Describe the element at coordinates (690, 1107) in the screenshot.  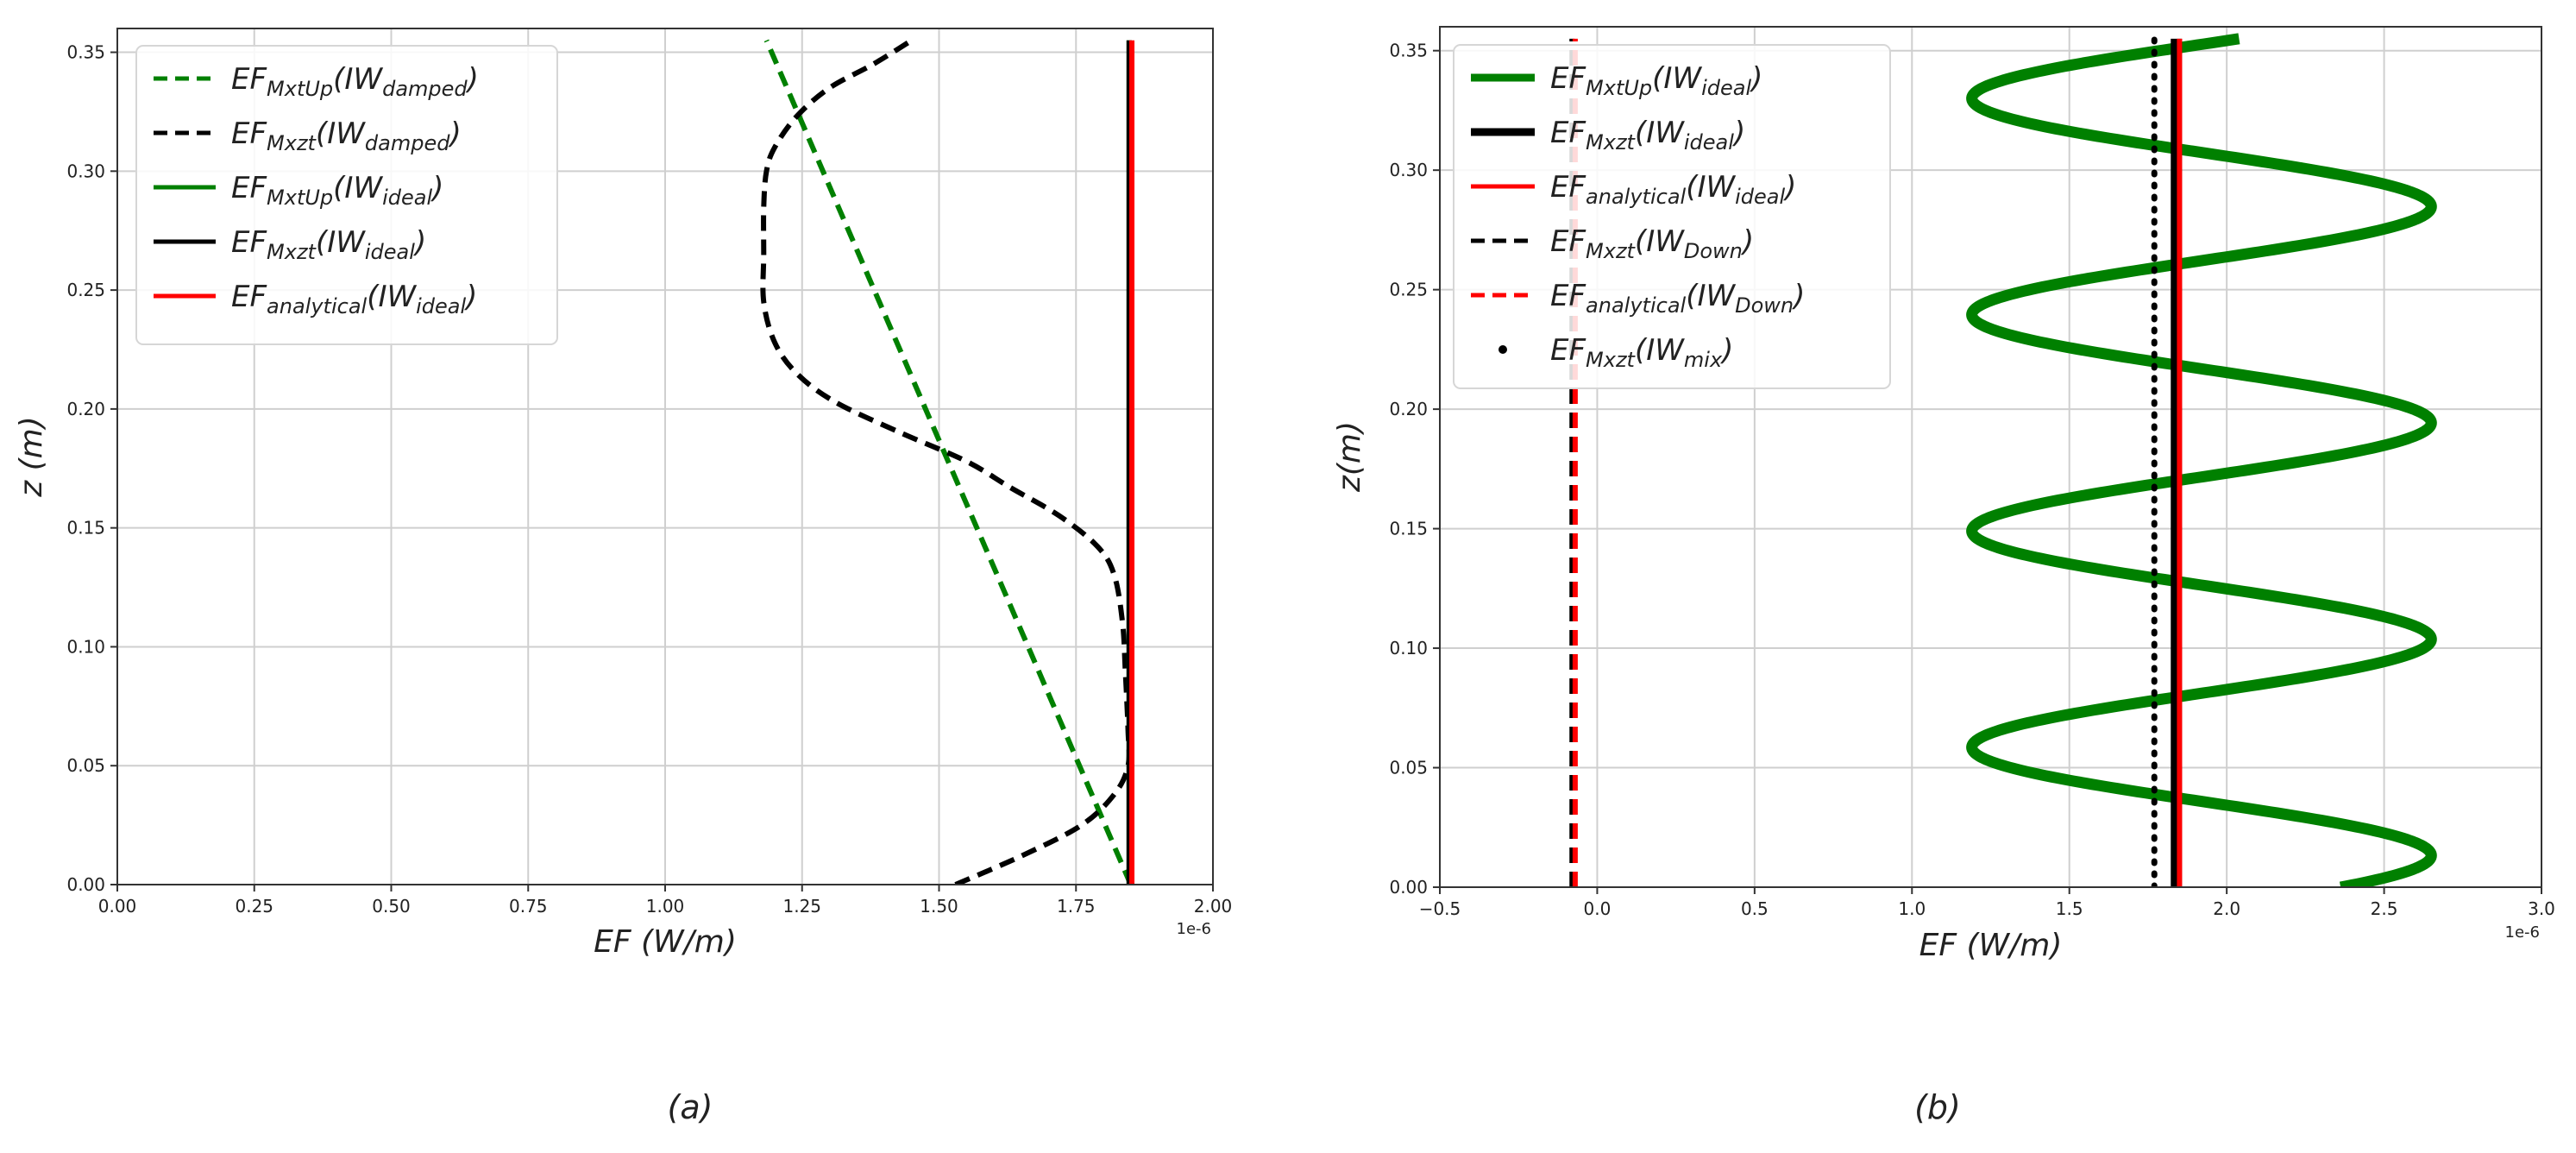
I see `panel-a-caption: (a)` at that location.